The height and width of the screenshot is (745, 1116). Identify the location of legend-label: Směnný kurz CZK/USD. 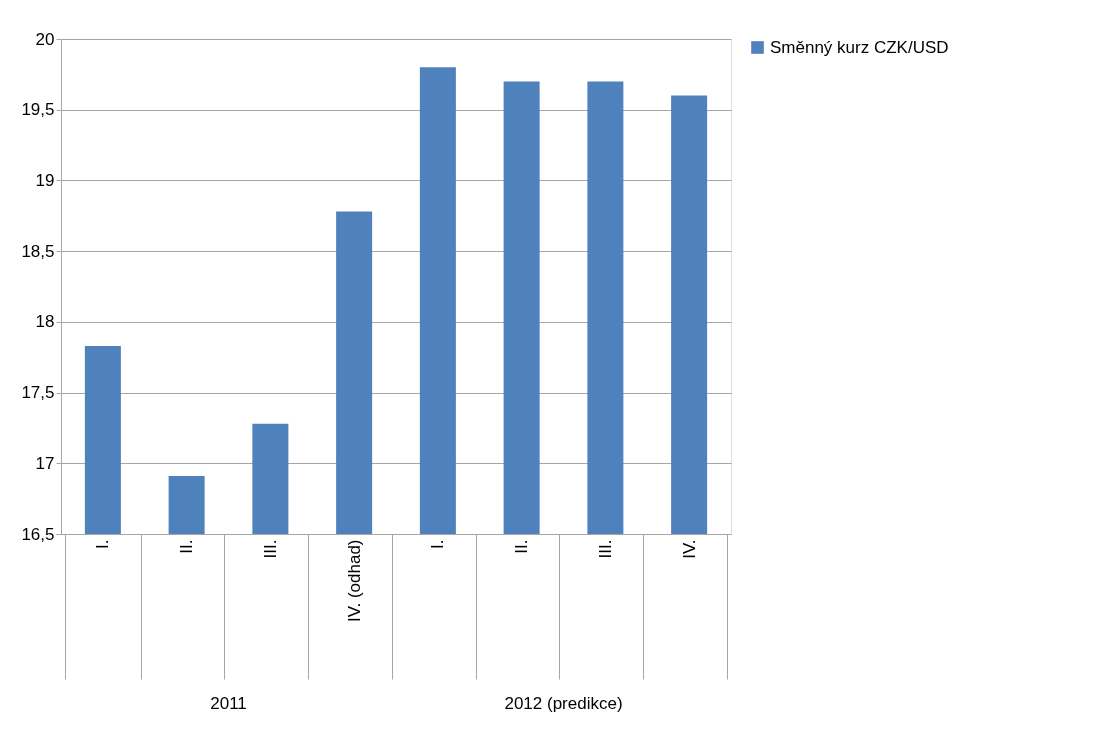
(859, 47).